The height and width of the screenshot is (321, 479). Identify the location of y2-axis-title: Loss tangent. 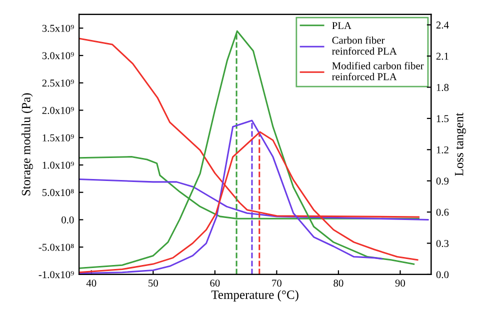
(460, 144).